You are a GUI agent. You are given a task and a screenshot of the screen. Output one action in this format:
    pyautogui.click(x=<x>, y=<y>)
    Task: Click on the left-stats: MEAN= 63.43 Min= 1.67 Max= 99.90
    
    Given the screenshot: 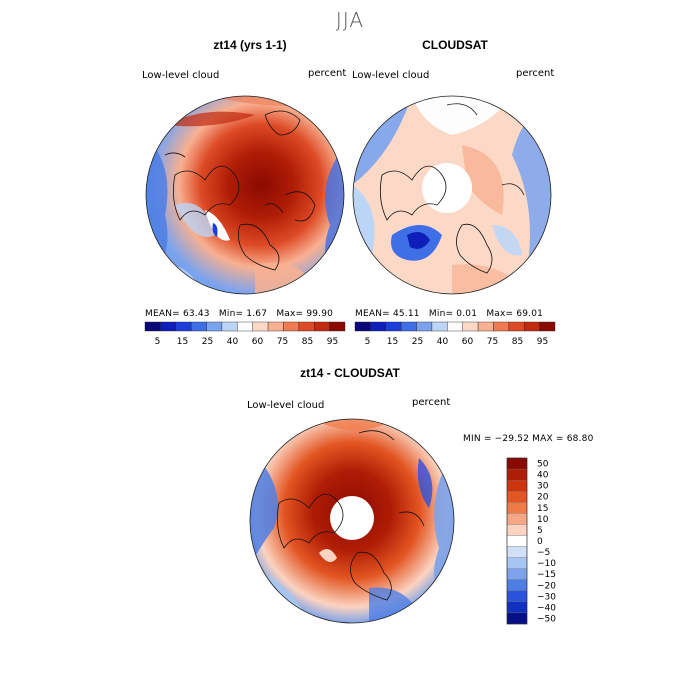 What is the action you would take?
    pyautogui.click(x=239, y=314)
    